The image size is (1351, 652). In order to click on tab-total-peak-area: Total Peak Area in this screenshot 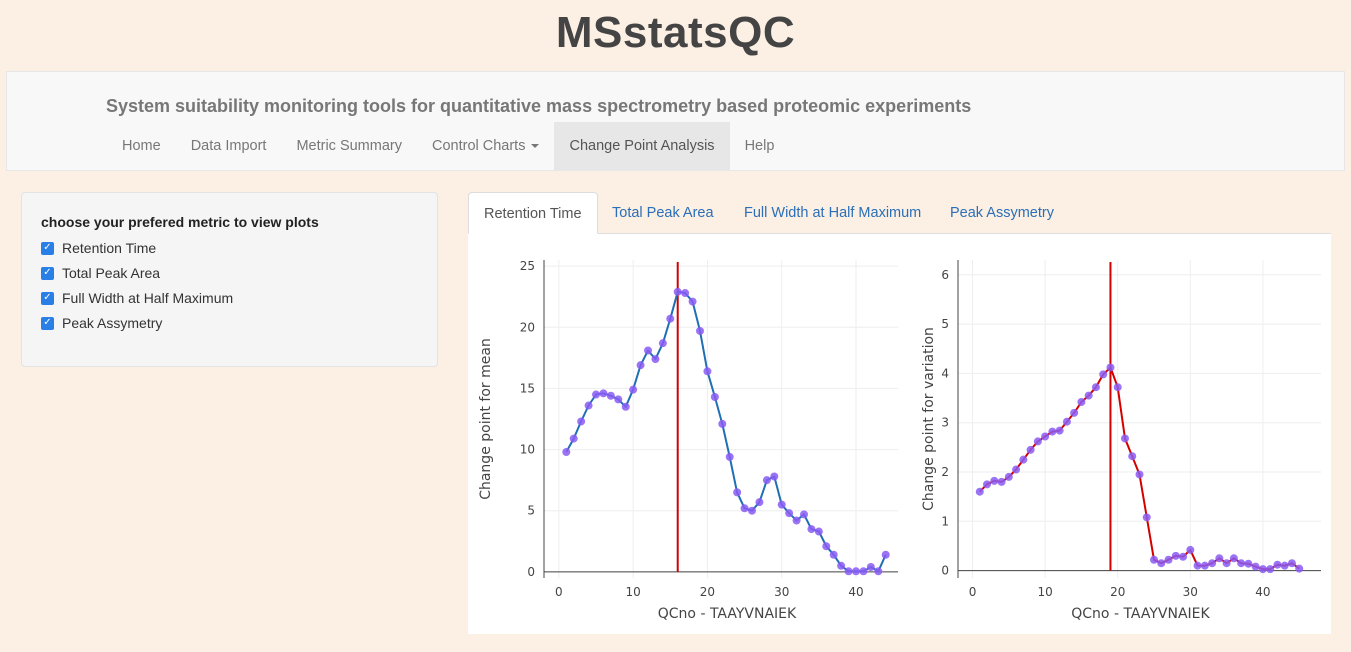, I will do `click(663, 213)`.